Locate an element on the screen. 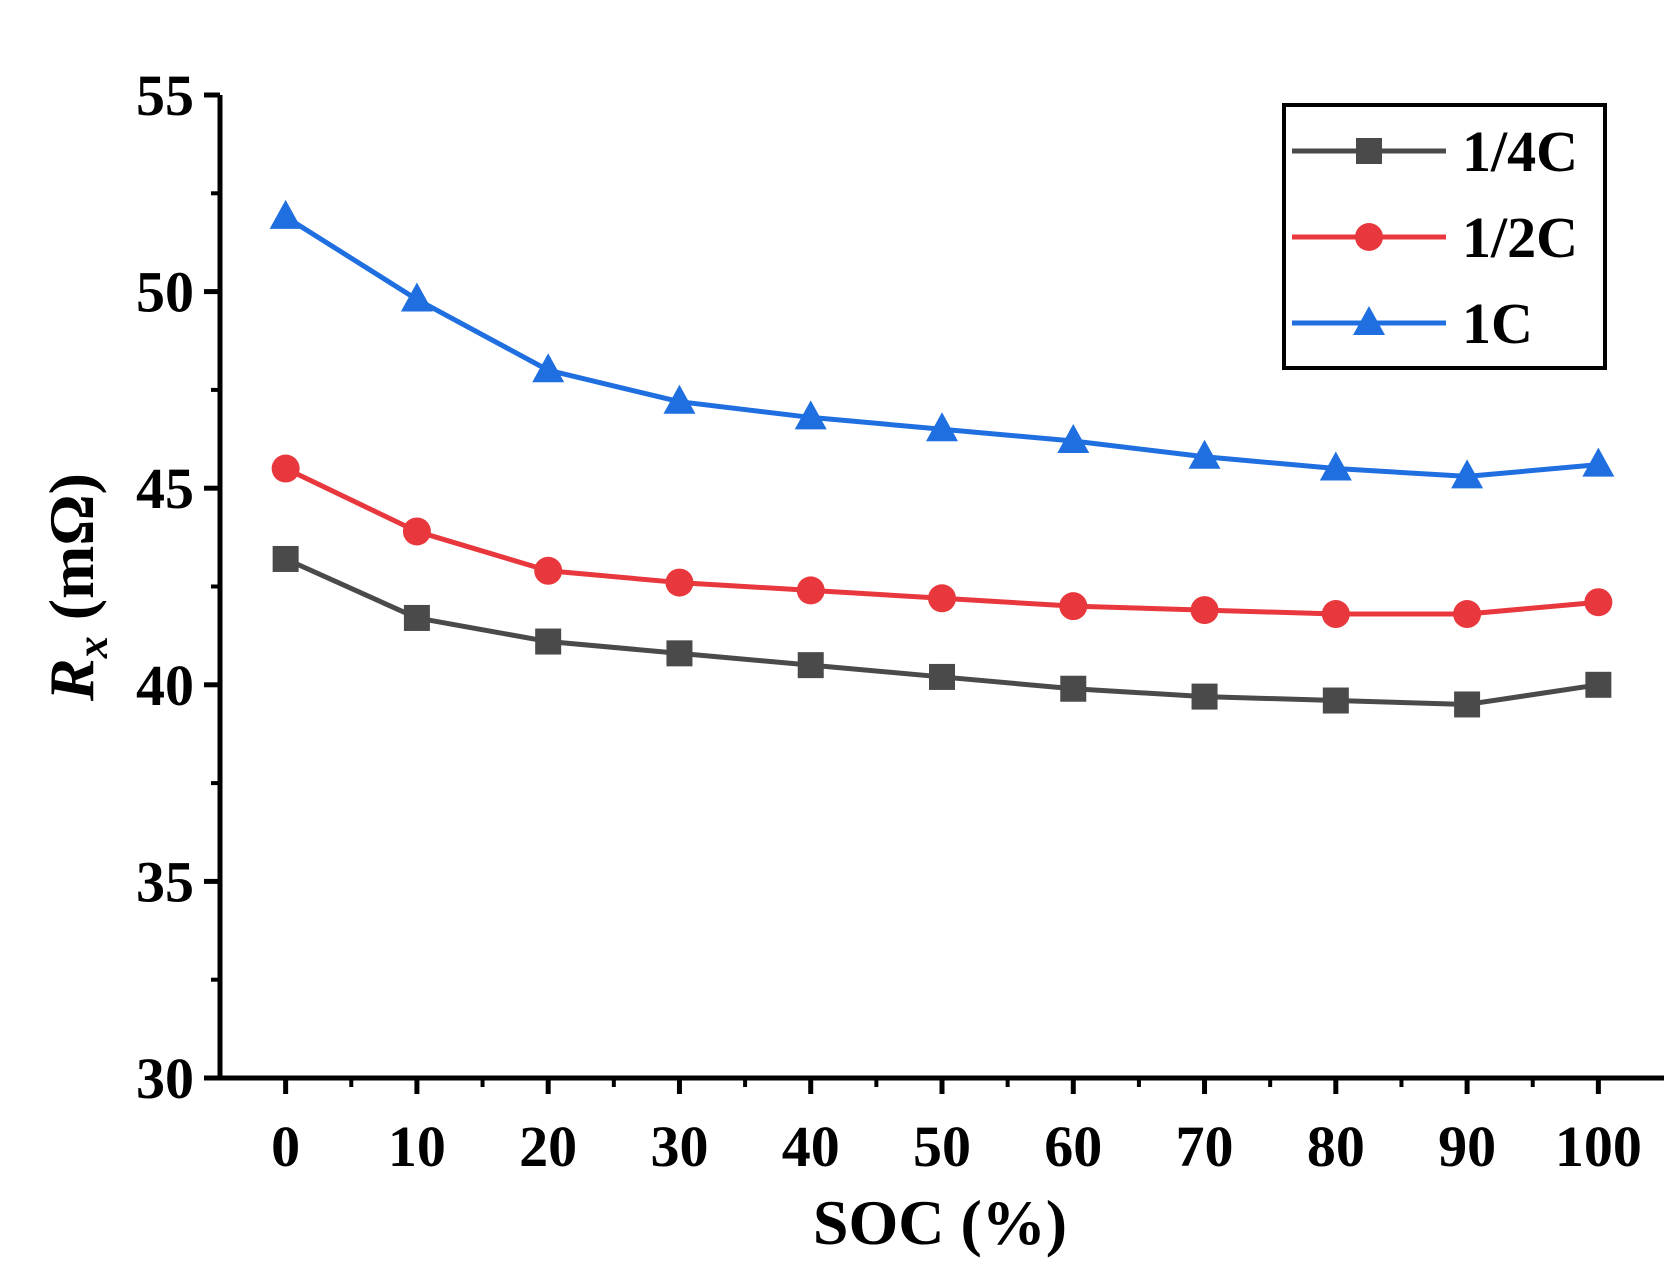 The height and width of the screenshot is (1268, 1676). y-axis: 30 35 40 45 50 55 is located at coordinates (179, 587).